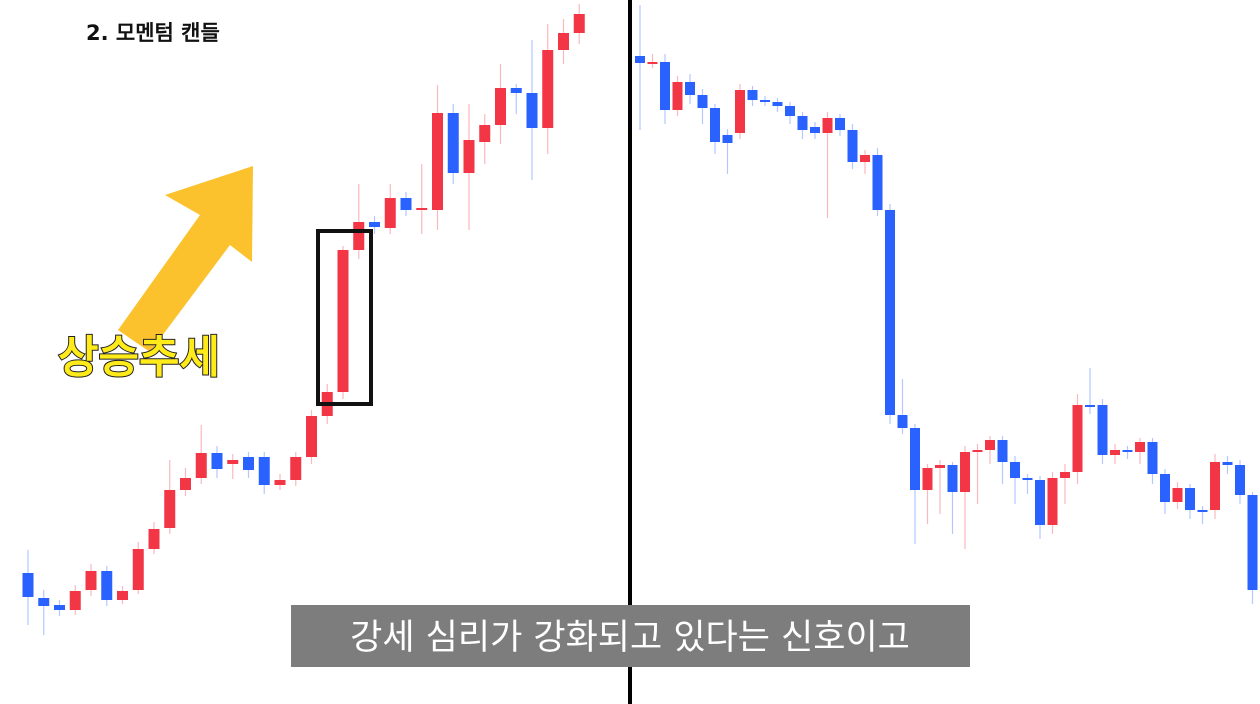 The image size is (1260, 704). I want to click on trend-arrow, so click(185, 259).